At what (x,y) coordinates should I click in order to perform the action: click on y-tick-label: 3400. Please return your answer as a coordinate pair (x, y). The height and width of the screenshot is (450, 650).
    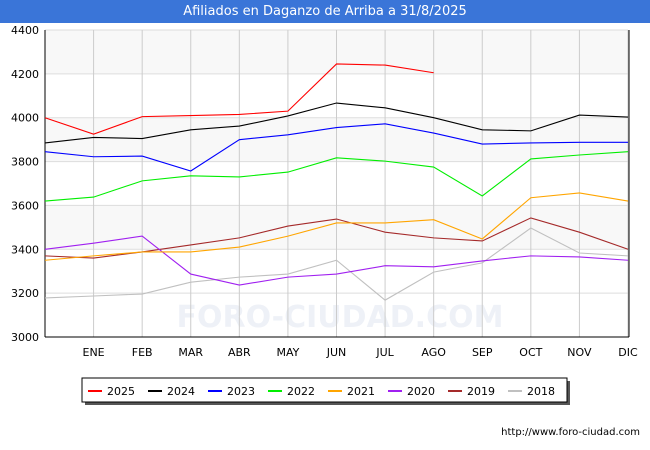
    Looking at the image, I should click on (25, 249).